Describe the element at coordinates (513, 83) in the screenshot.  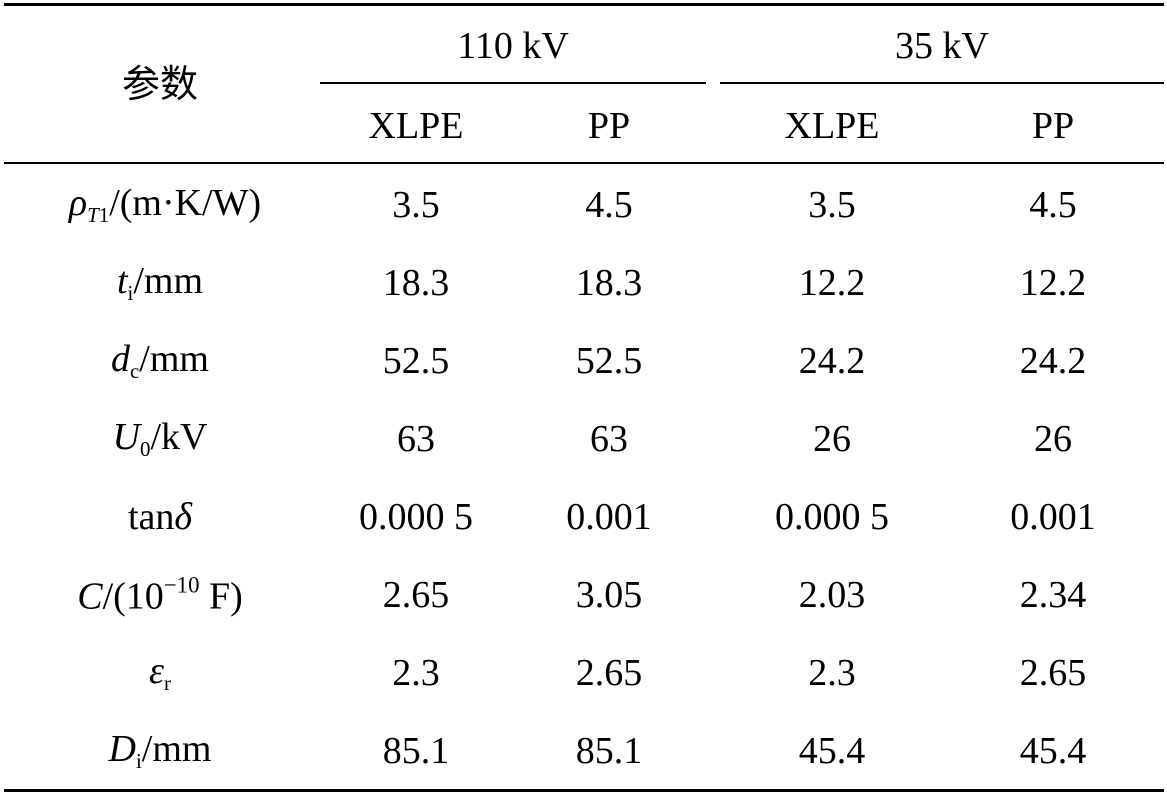
I see `group-rule-110kv` at that location.